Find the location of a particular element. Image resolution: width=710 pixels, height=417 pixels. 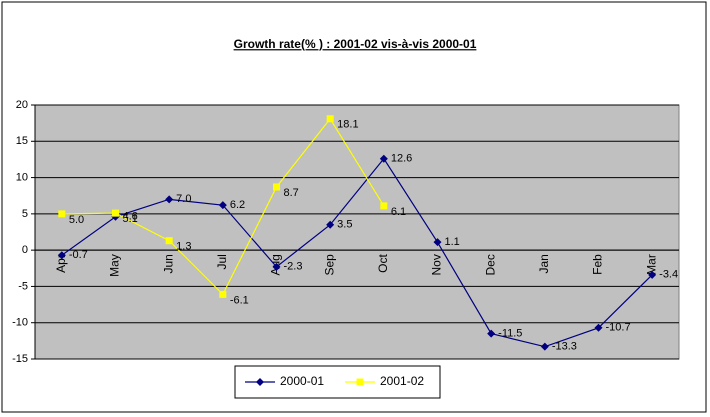

data-label: 1.1 is located at coordinates (452, 242).